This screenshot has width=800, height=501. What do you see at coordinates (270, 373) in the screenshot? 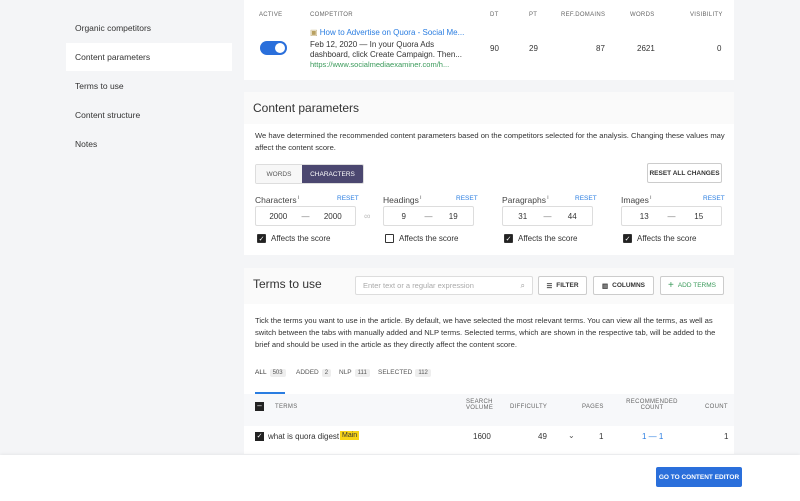
I see `tab-all: ALL 503` at bounding box center [270, 373].